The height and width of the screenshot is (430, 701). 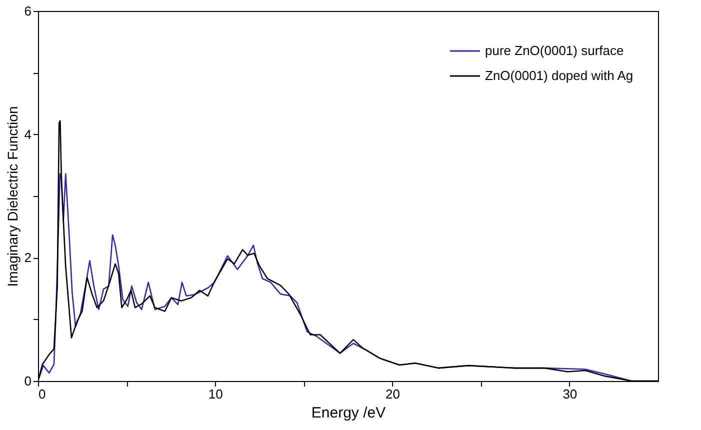 What do you see at coordinates (28, 134) in the screenshot?
I see `y-tick-label: 4` at bounding box center [28, 134].